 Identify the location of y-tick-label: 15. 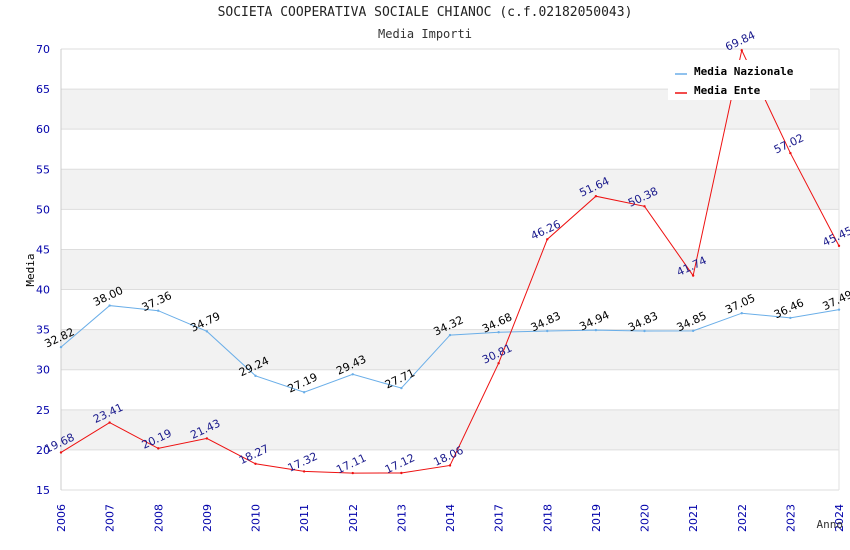
(43, 490).